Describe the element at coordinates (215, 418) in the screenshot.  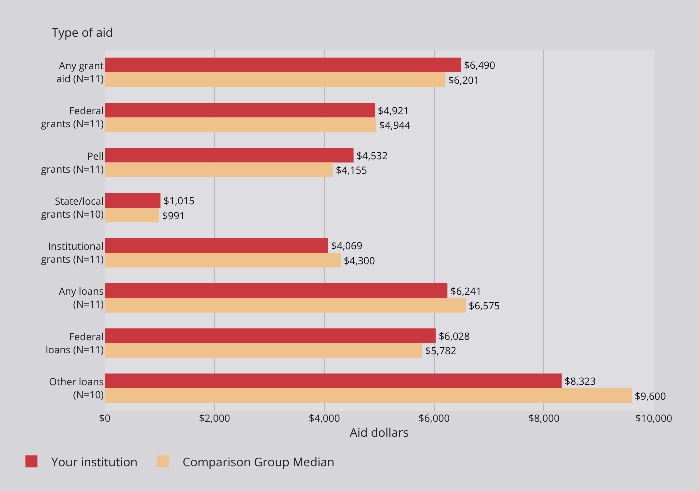
I see `x-tick-label: $2,000` at that location.